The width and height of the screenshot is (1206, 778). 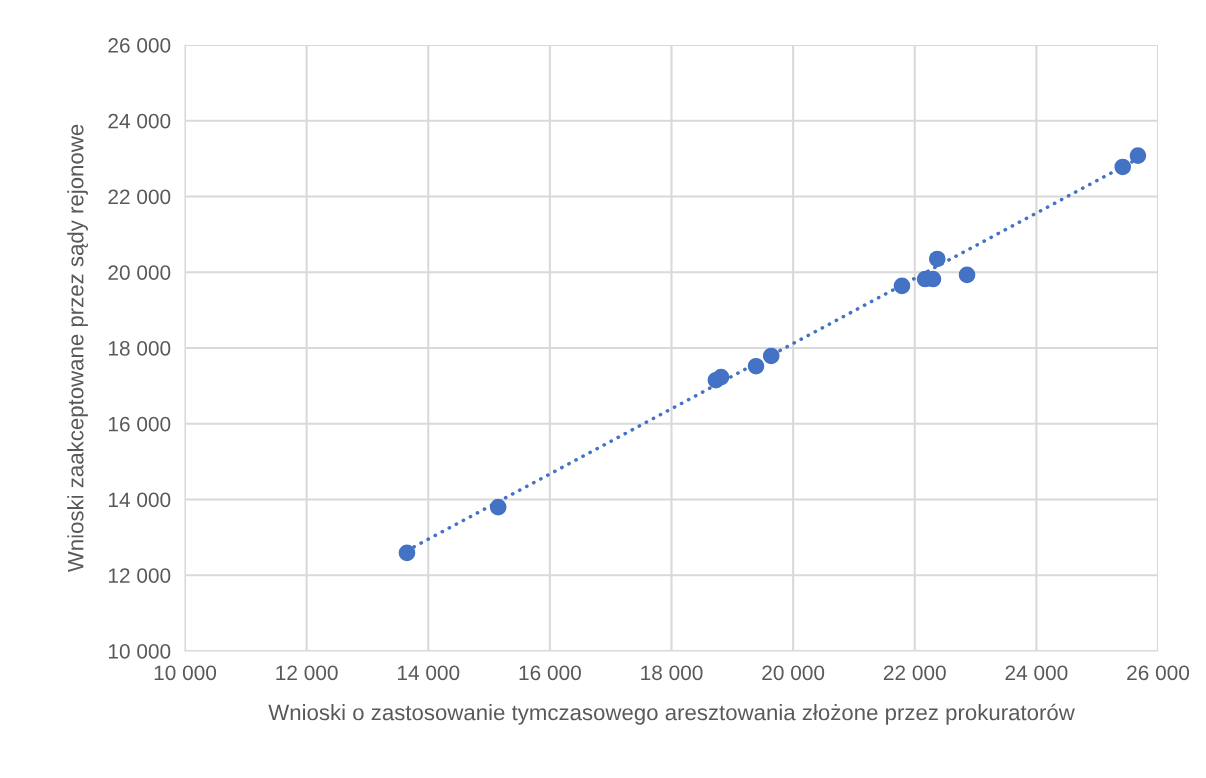 I want to click on x-tick-label: 16 000, so click(x=550, y=673).